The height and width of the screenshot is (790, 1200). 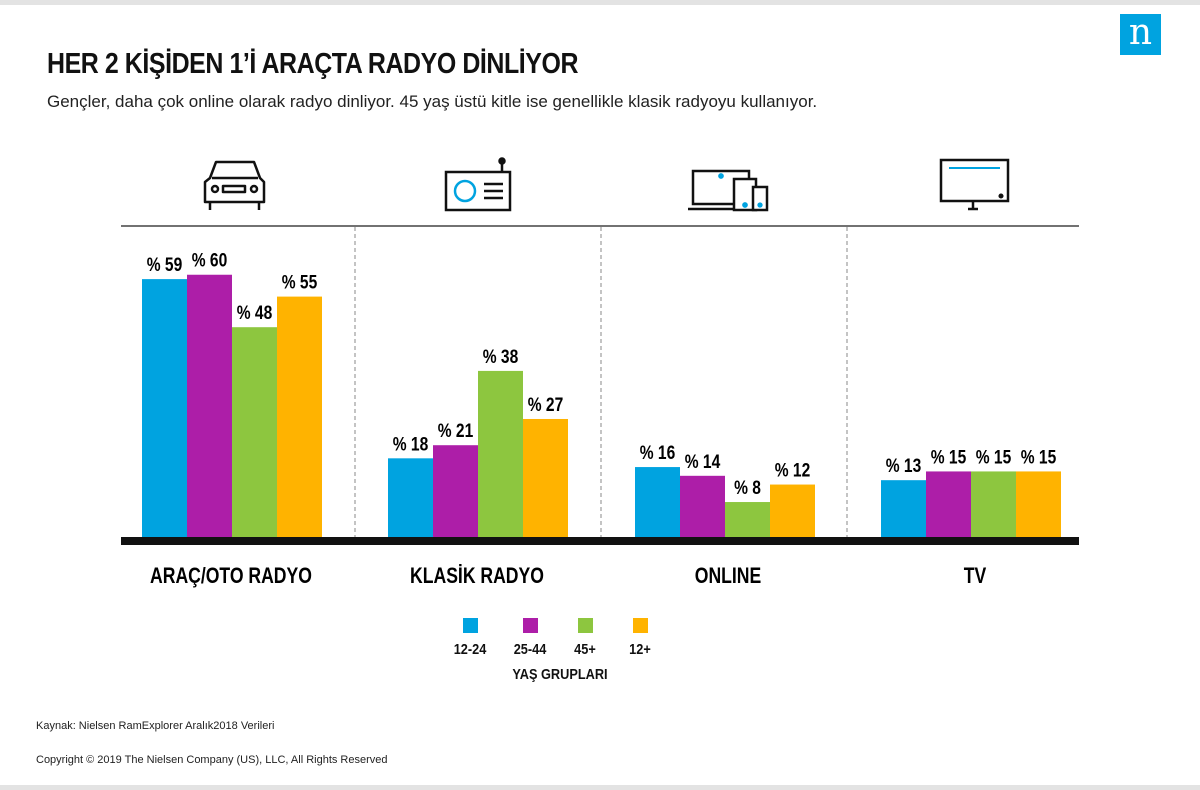 What do you see at coordinates (470, 649) in the screenshot?
I see `legend-label: 12-24` at bounding box center [470, 649].